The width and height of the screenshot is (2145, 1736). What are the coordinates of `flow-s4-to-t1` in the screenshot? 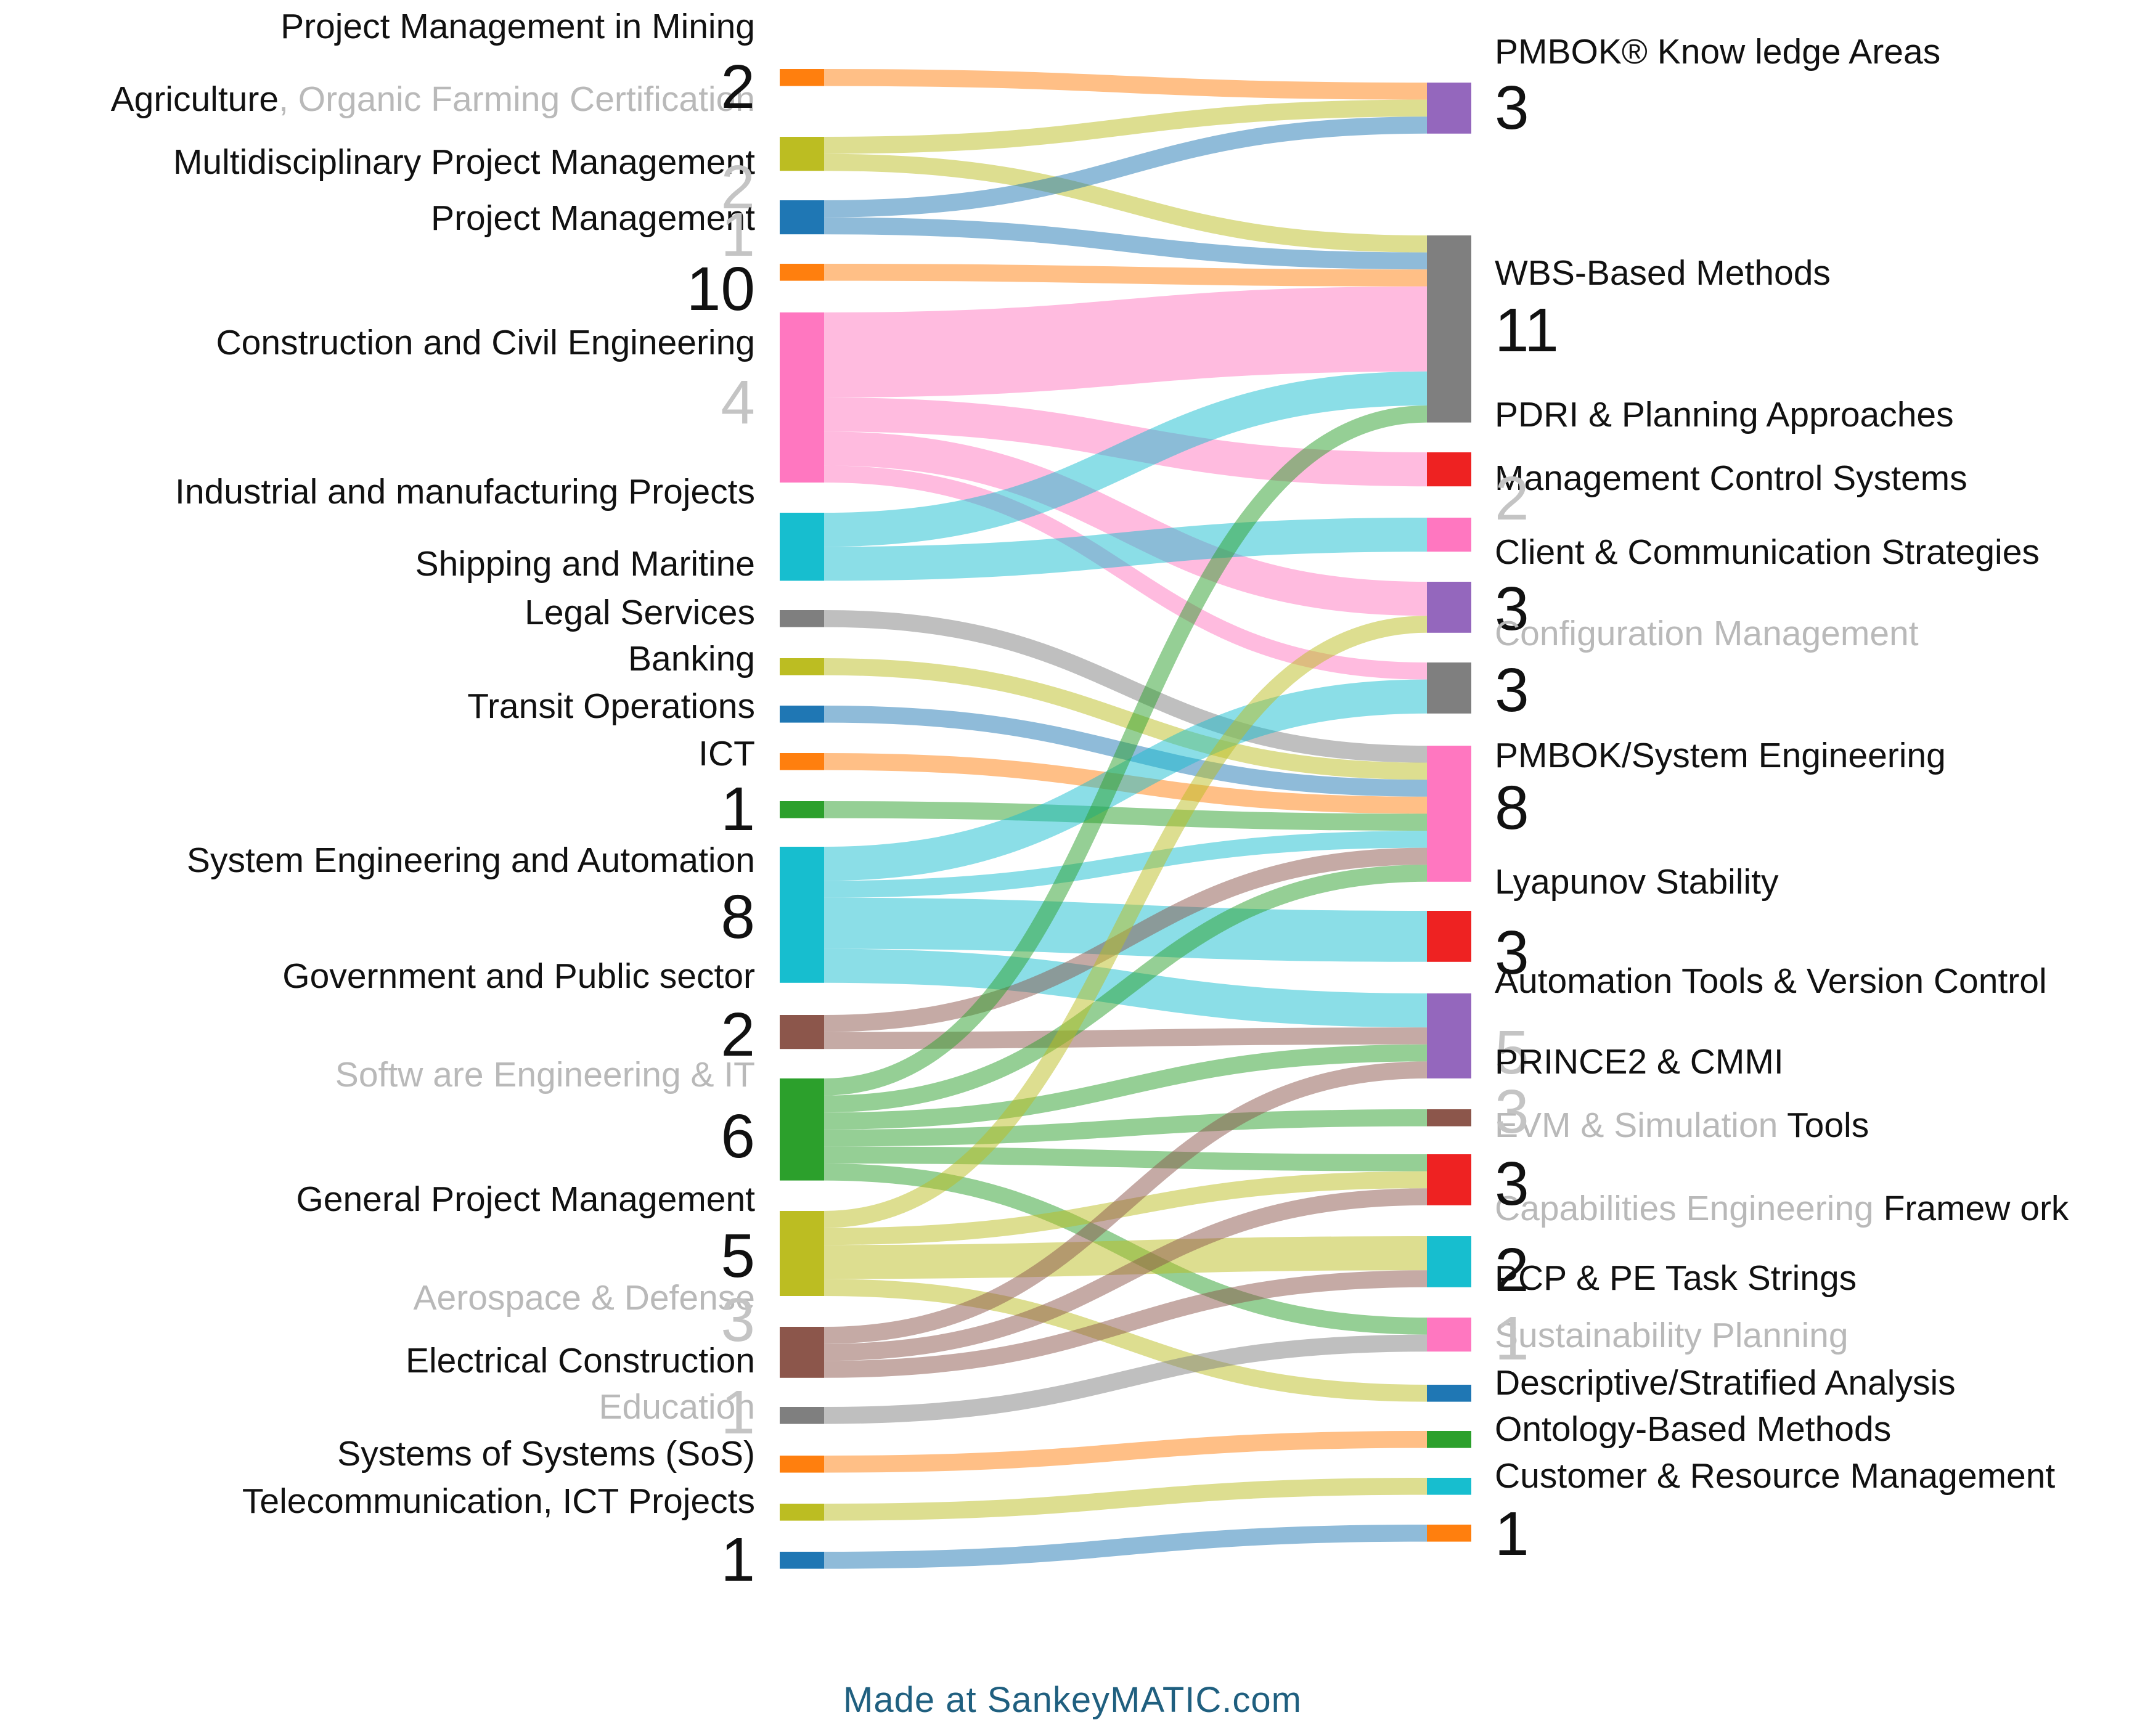 It's located at (1125, 341).